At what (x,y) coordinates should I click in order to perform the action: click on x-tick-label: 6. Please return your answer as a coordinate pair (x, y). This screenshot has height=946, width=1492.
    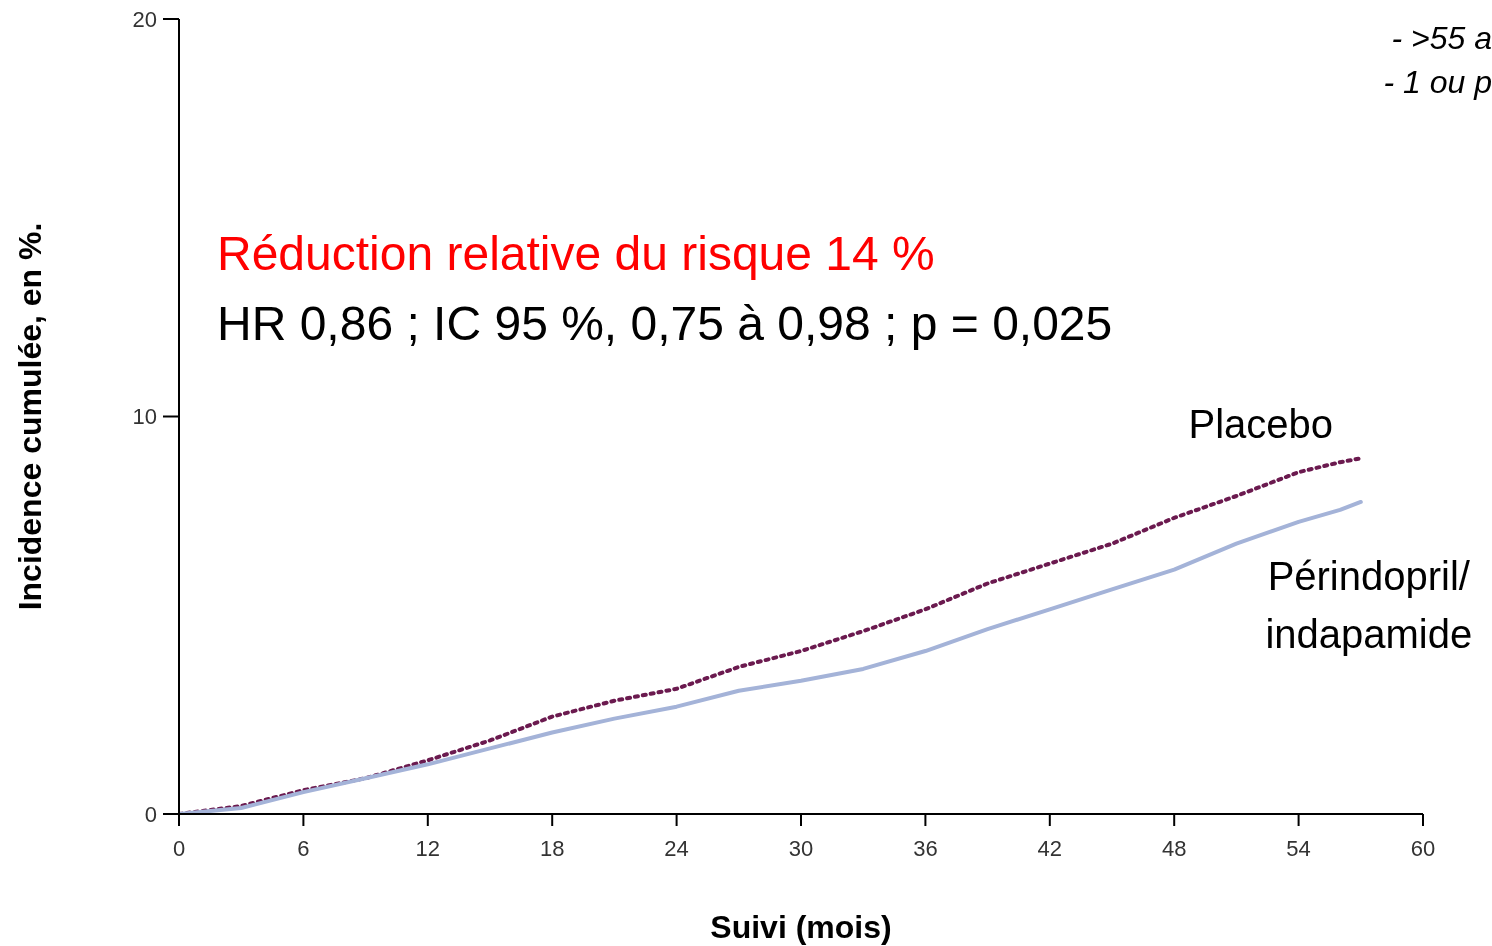
    Looking at the image, I should click on (303, 848).